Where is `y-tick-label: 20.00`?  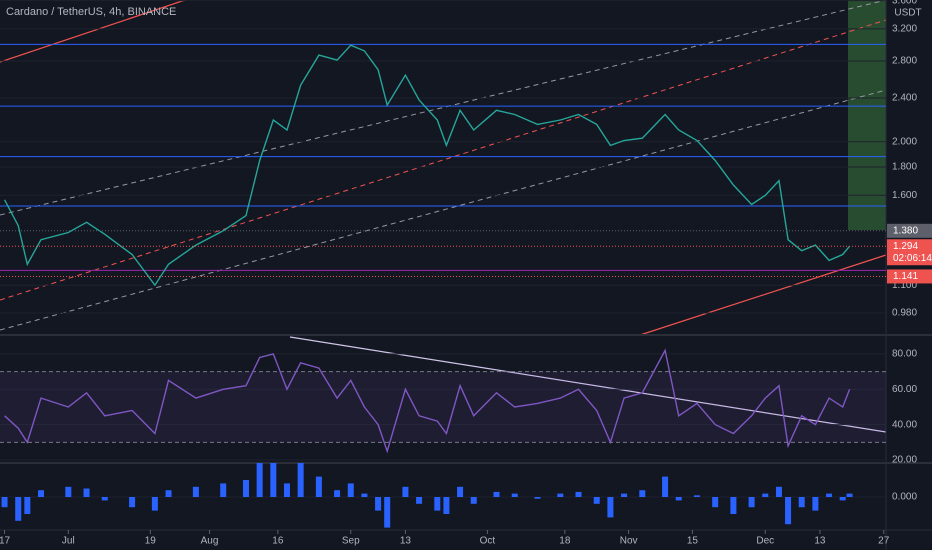
y-tick-label: 20.00 is located at coordinates (904, 460).